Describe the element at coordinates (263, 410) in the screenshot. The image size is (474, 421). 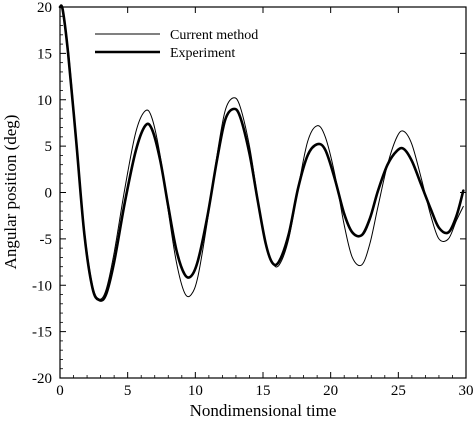
I see `x-axis-label: Nondimensional time` at that location.